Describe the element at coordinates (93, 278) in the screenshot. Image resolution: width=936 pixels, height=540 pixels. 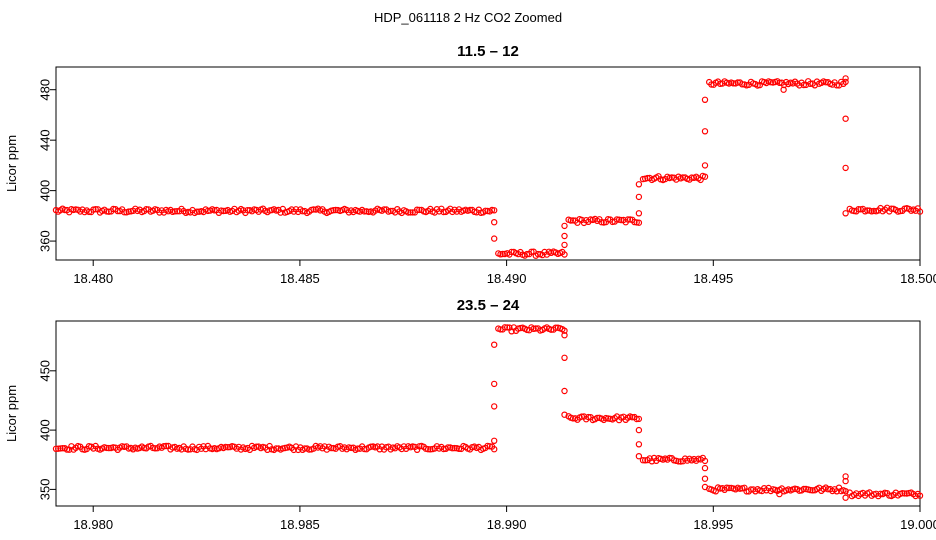
I see `x-tick-label: 18.480` at that location.